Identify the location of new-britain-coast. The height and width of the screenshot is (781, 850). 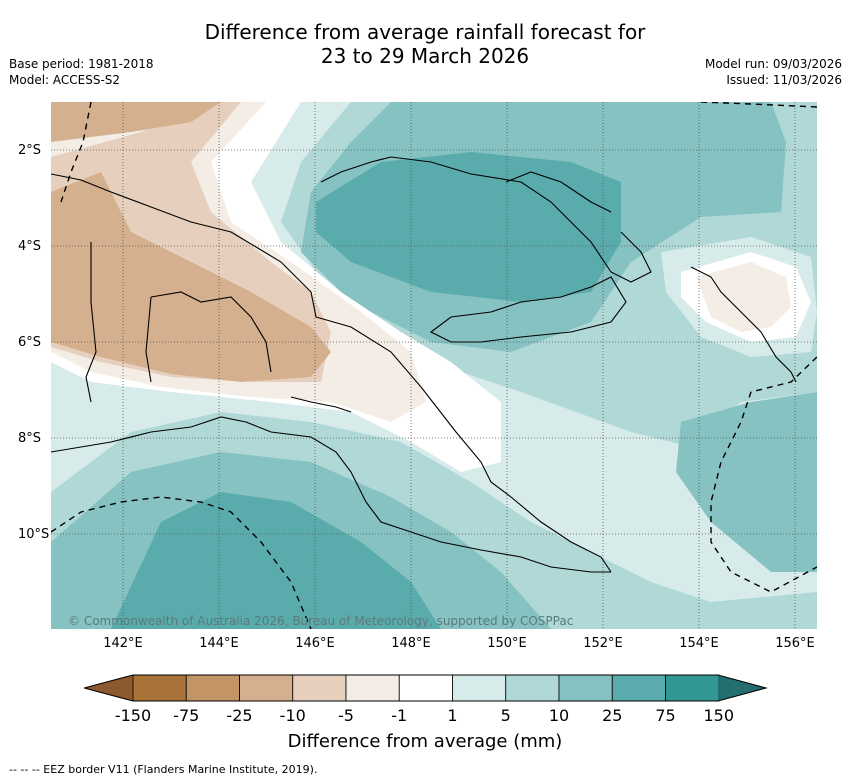
(486, 219).